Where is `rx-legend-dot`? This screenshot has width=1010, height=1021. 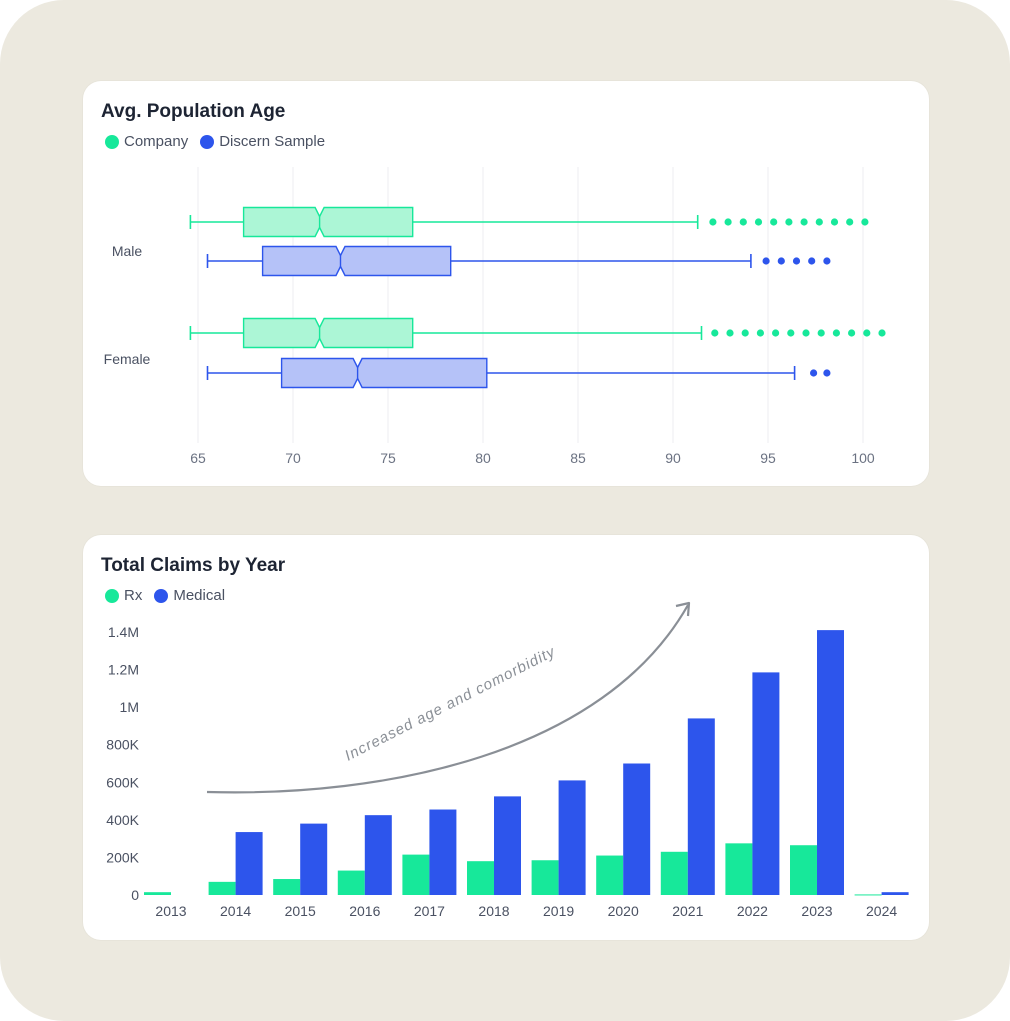 rx-legend-dot is located at coordinates (112, 595).